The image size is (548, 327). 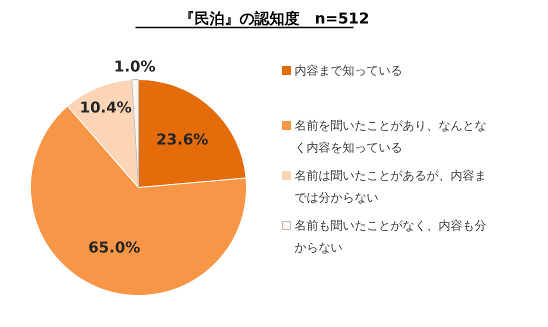 I want to click on legend-label: 名前は聞いたことがあるが、内容までは分からない, so click(x=390, y=186).